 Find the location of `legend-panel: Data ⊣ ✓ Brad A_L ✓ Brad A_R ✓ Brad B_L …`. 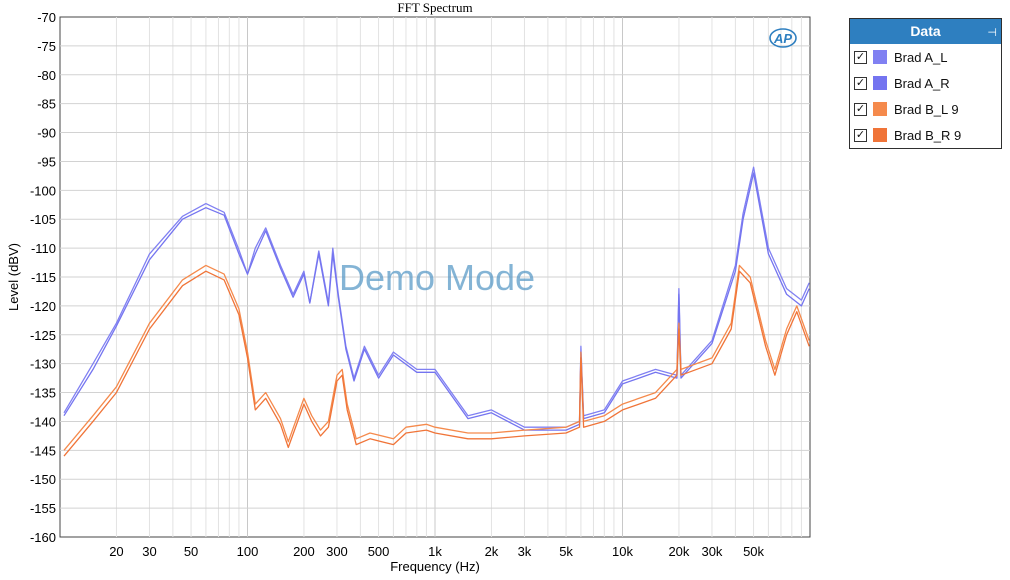

legend-panel: Data ⊣ ✓ Brad A_L ✓ Brad A_R ✓ Brad B_L … is located at coordinates (925, 83).